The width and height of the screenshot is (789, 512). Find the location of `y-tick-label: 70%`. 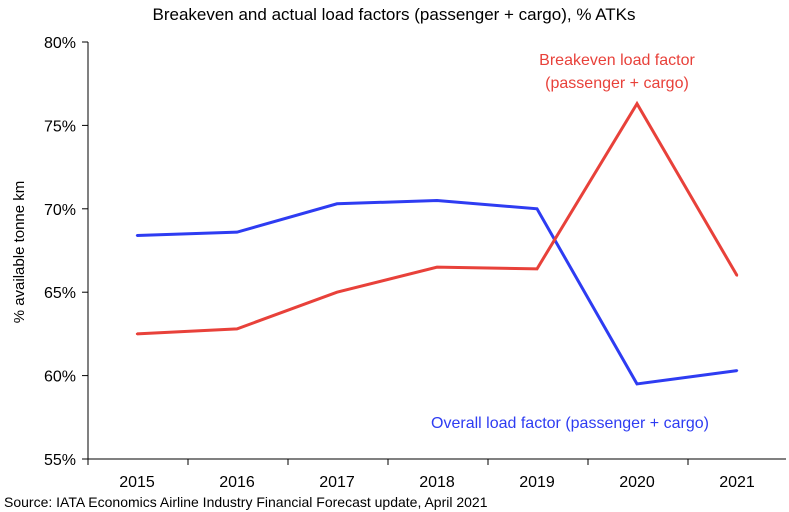

y-tick-label: 70% is located at coordinates (60, 210).